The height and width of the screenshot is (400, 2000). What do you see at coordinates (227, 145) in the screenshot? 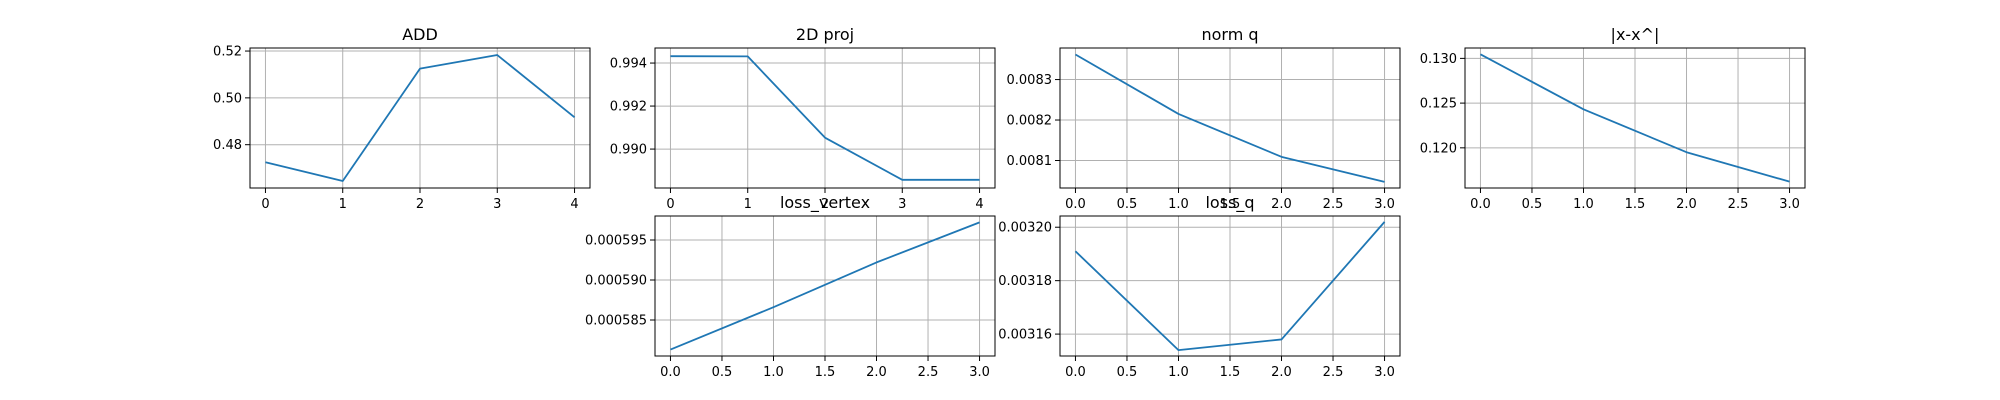
I see `y-tick-label: 0.48` at bounding box center [227, 145].